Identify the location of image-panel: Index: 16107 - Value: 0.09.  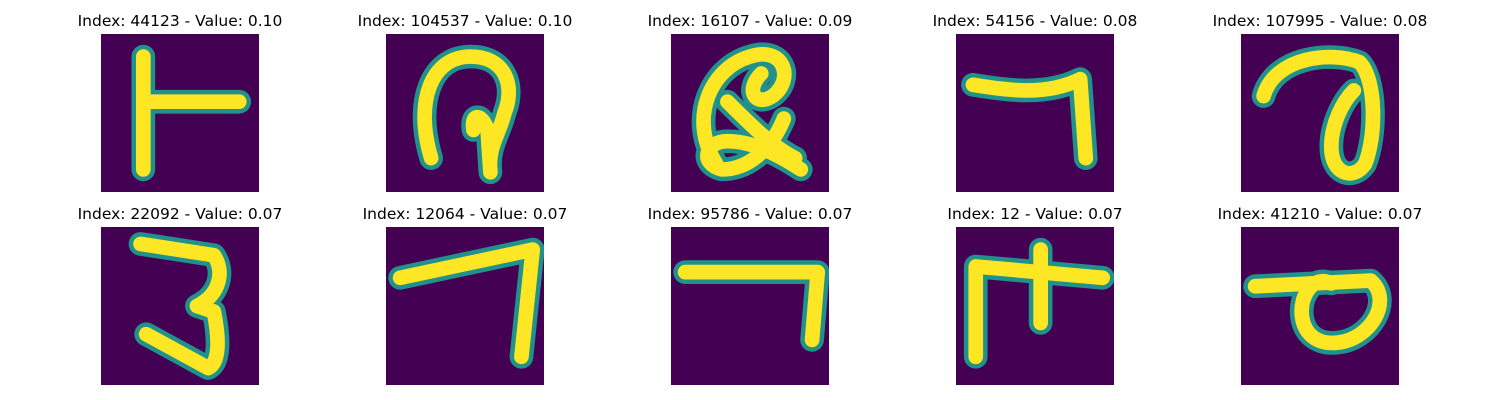
(750, 107).